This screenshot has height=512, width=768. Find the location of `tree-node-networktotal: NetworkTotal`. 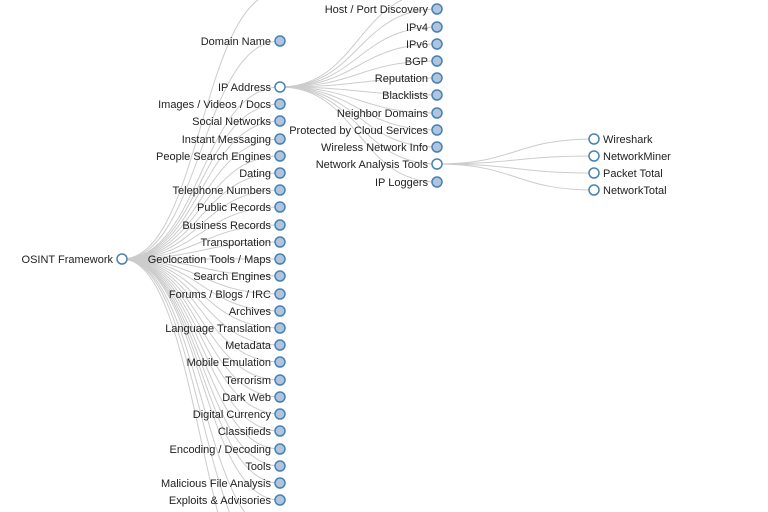

tree-node-networktotal: NetworkTotal is located at coordinates (627, 190).